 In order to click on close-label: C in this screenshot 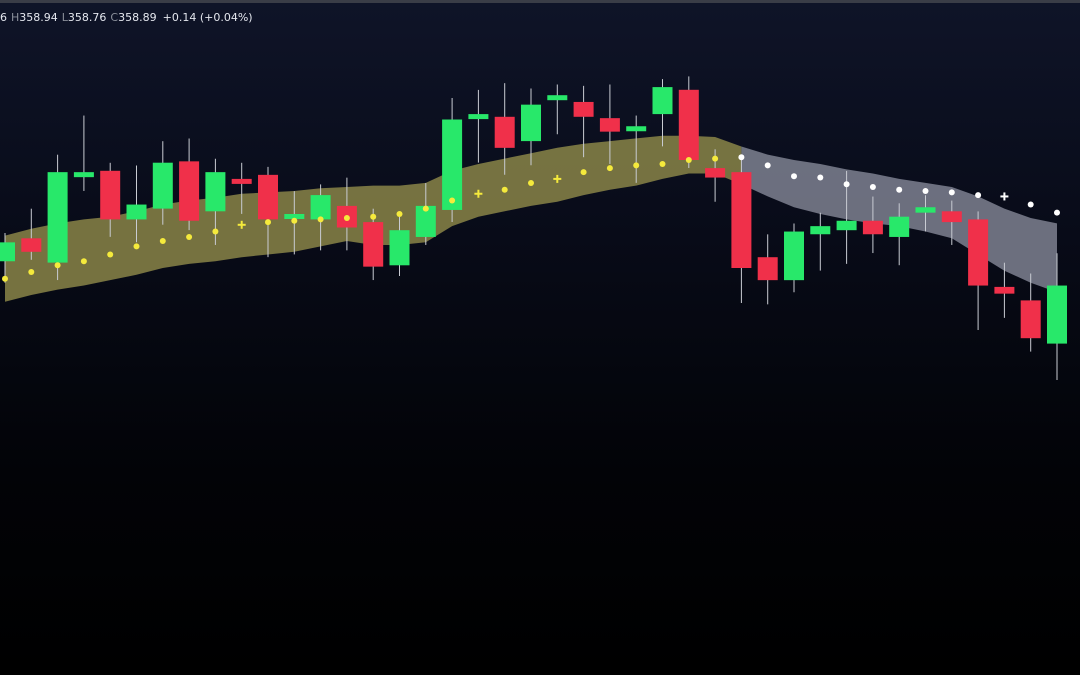, I will do `click(114, 17)`.